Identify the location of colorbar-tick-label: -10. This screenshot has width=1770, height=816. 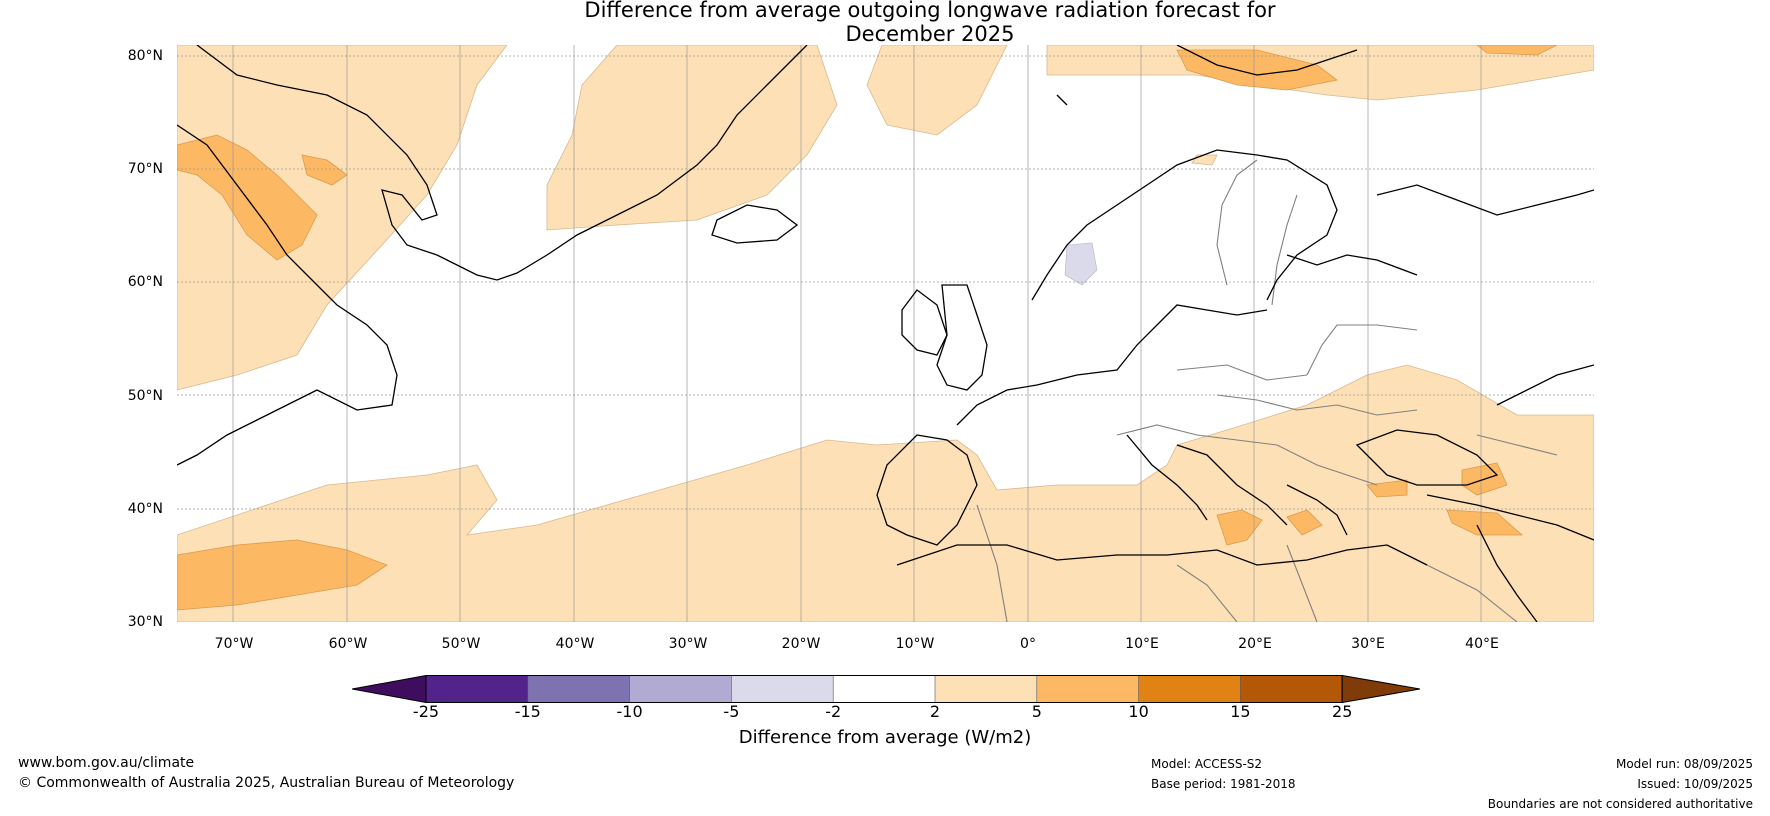
(629, 711).